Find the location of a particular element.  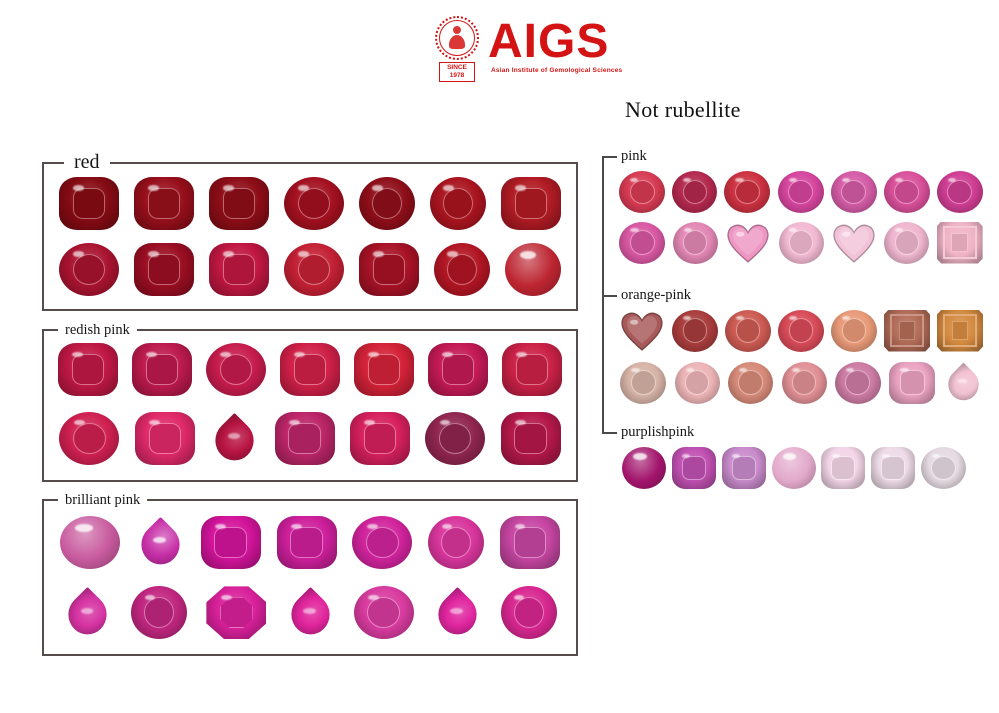

emblem-figure-icon is located at coordinates (457, 30).